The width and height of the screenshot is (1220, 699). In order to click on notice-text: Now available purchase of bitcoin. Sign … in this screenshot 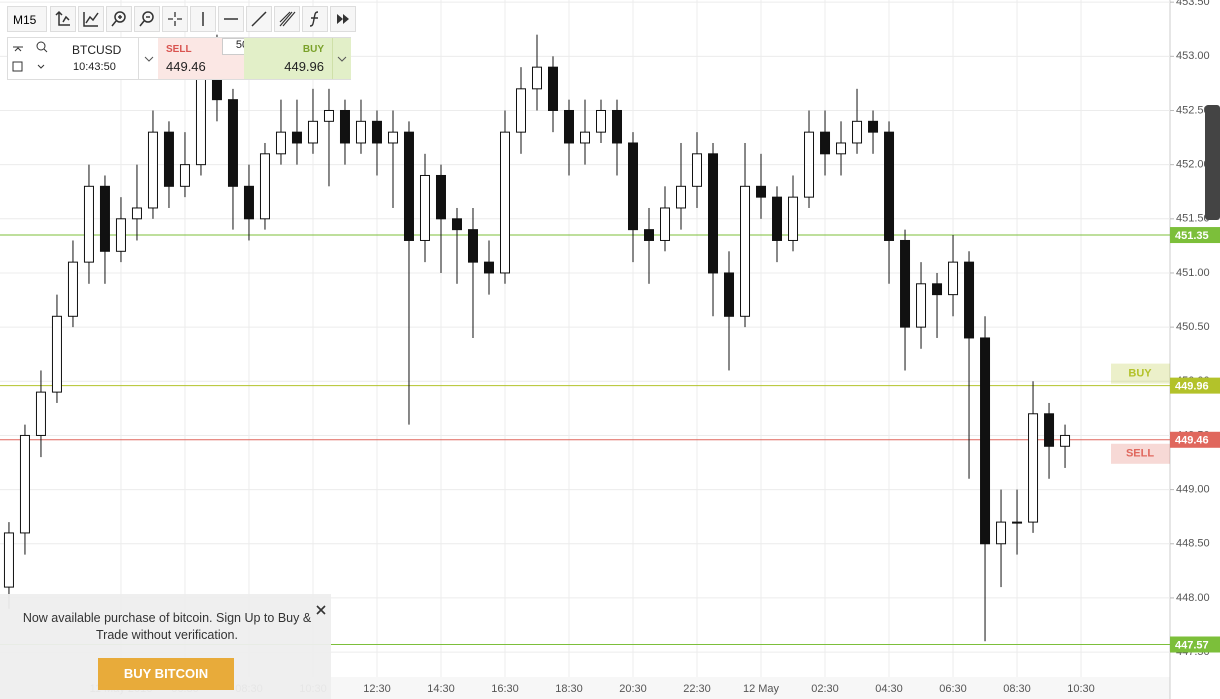, I will do `click(167, 626)`.